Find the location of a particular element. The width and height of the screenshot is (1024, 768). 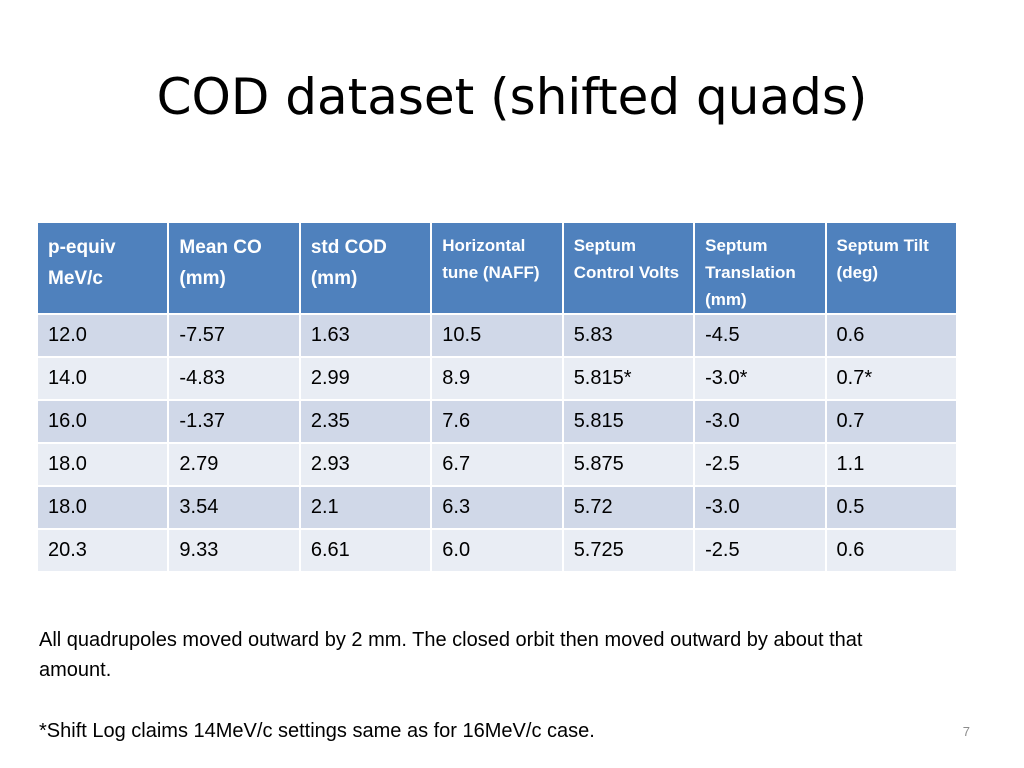

table-cell: 6.0 is located at coordinates (497, 550).